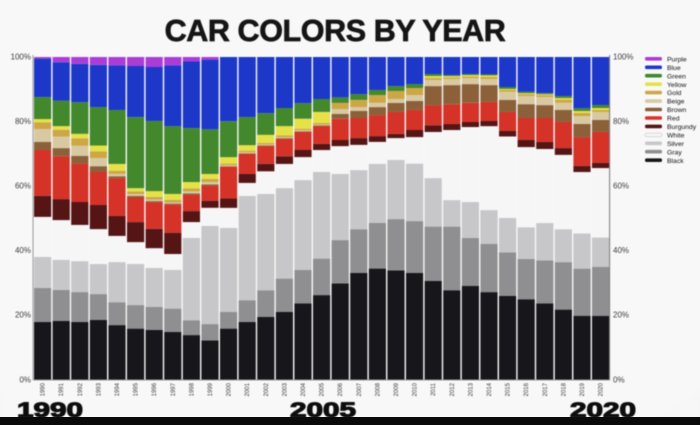  Describe the element at coordinates (360, 389) in the screenshot. I see `svg-text: 2007` at that location.